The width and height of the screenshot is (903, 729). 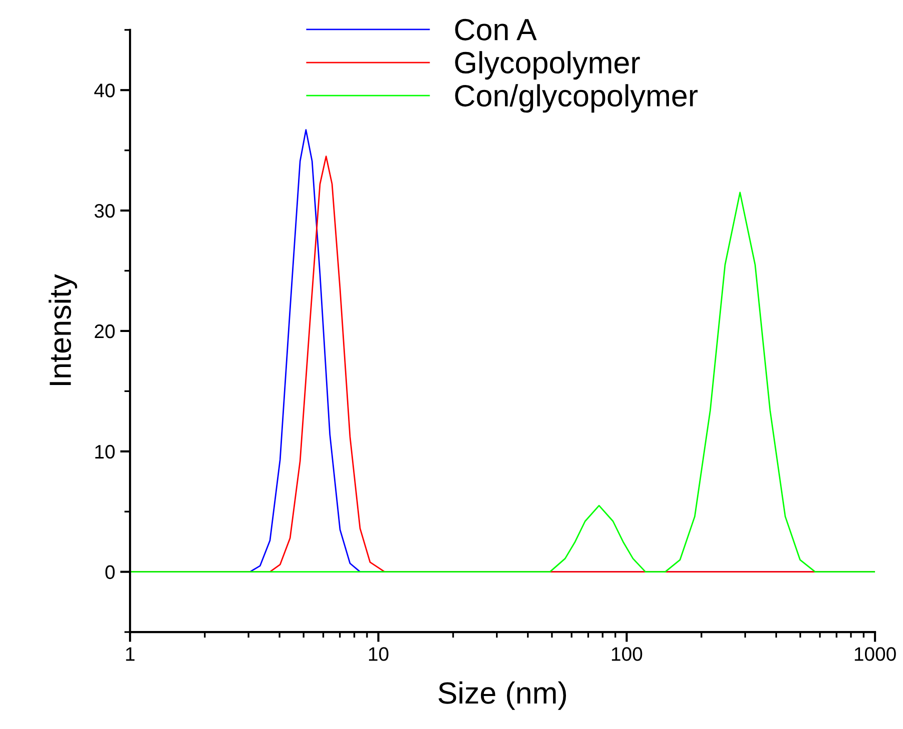 What do you see at coordinates (130, 654) in the screenshot?
I see `x-tick-label: 1` at bounding box center [130, 654].